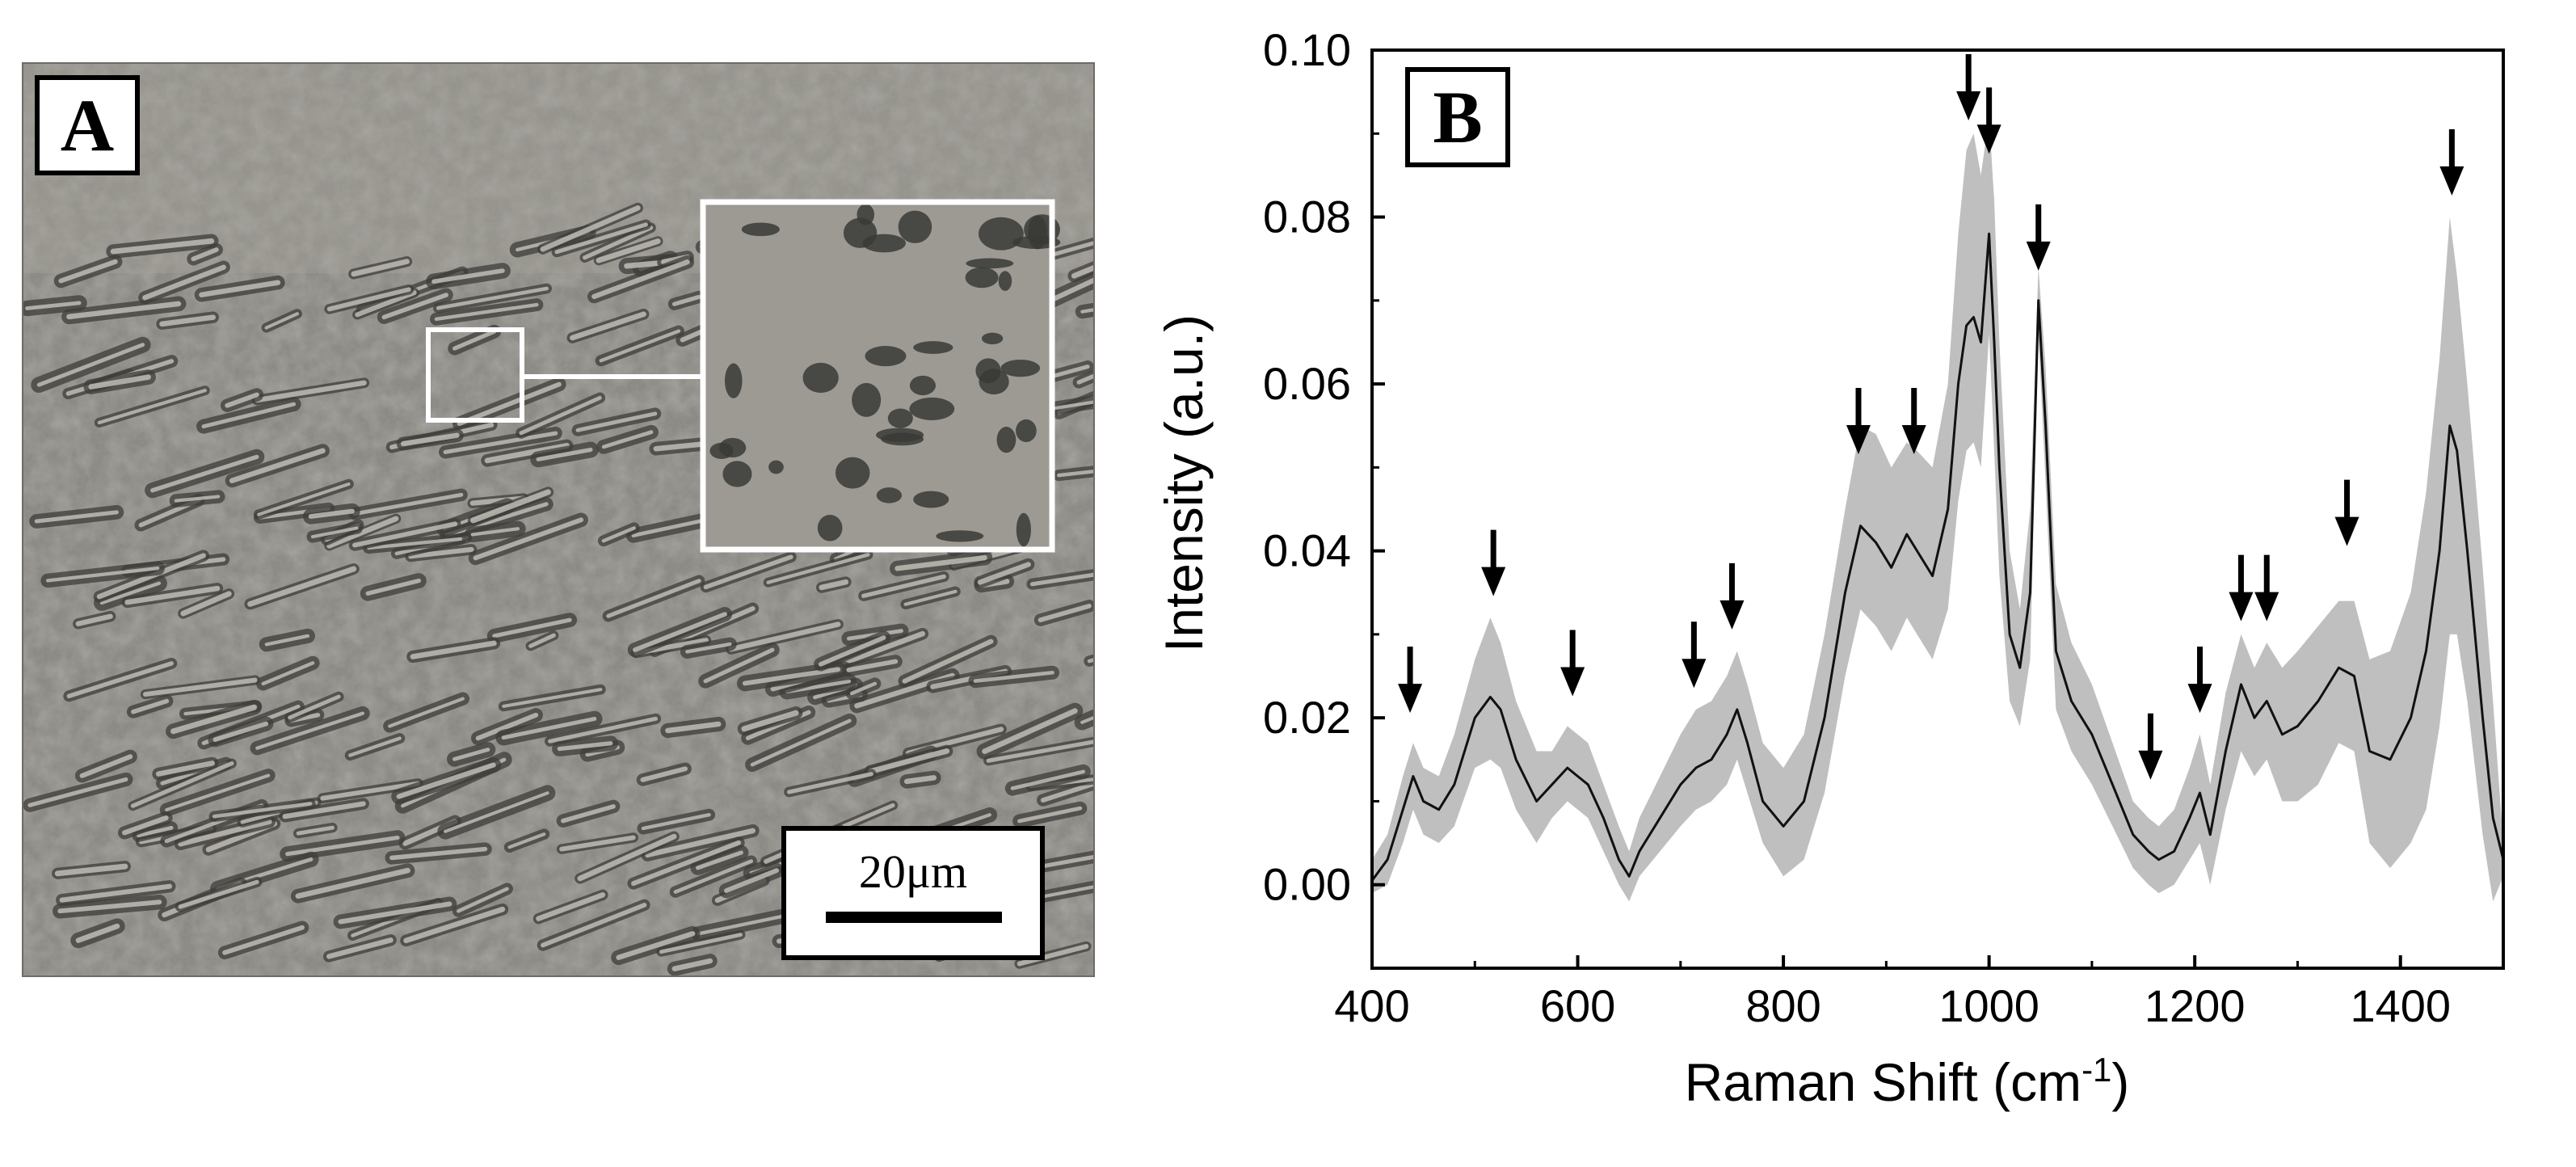 The width and height of the screenshot is (2576, 1167). What do you see at coordinates (1577, 1005) in the screenshot?
I see `x-tick-label: 600` at bounding box center [1577, 1005].